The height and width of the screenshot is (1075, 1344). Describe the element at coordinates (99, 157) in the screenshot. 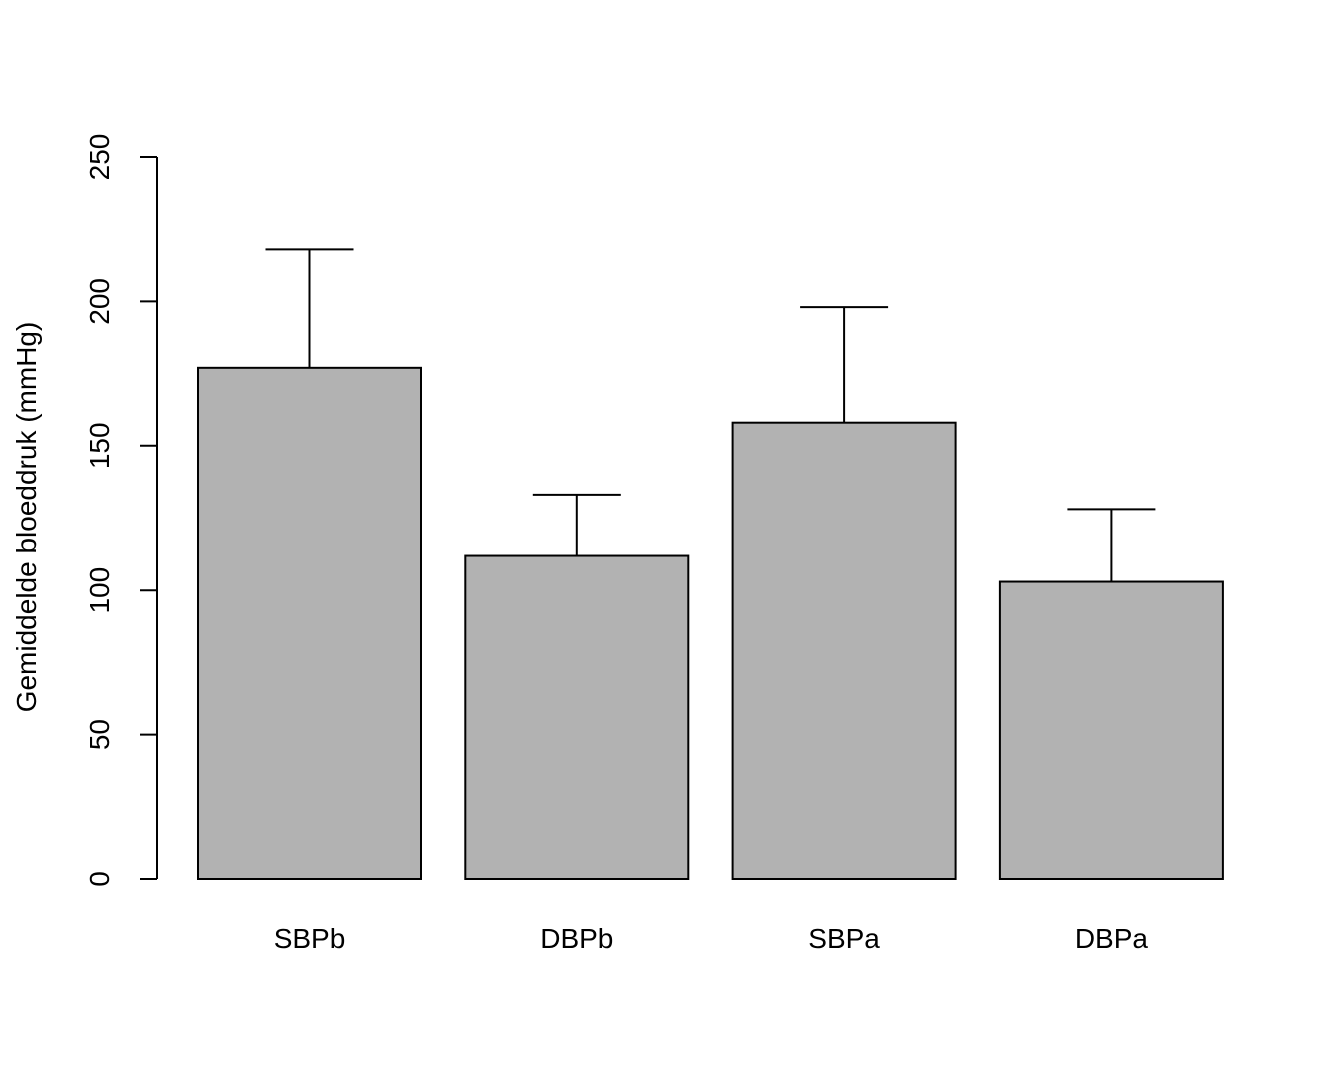

I see `y-tick-label: 250` at that location.